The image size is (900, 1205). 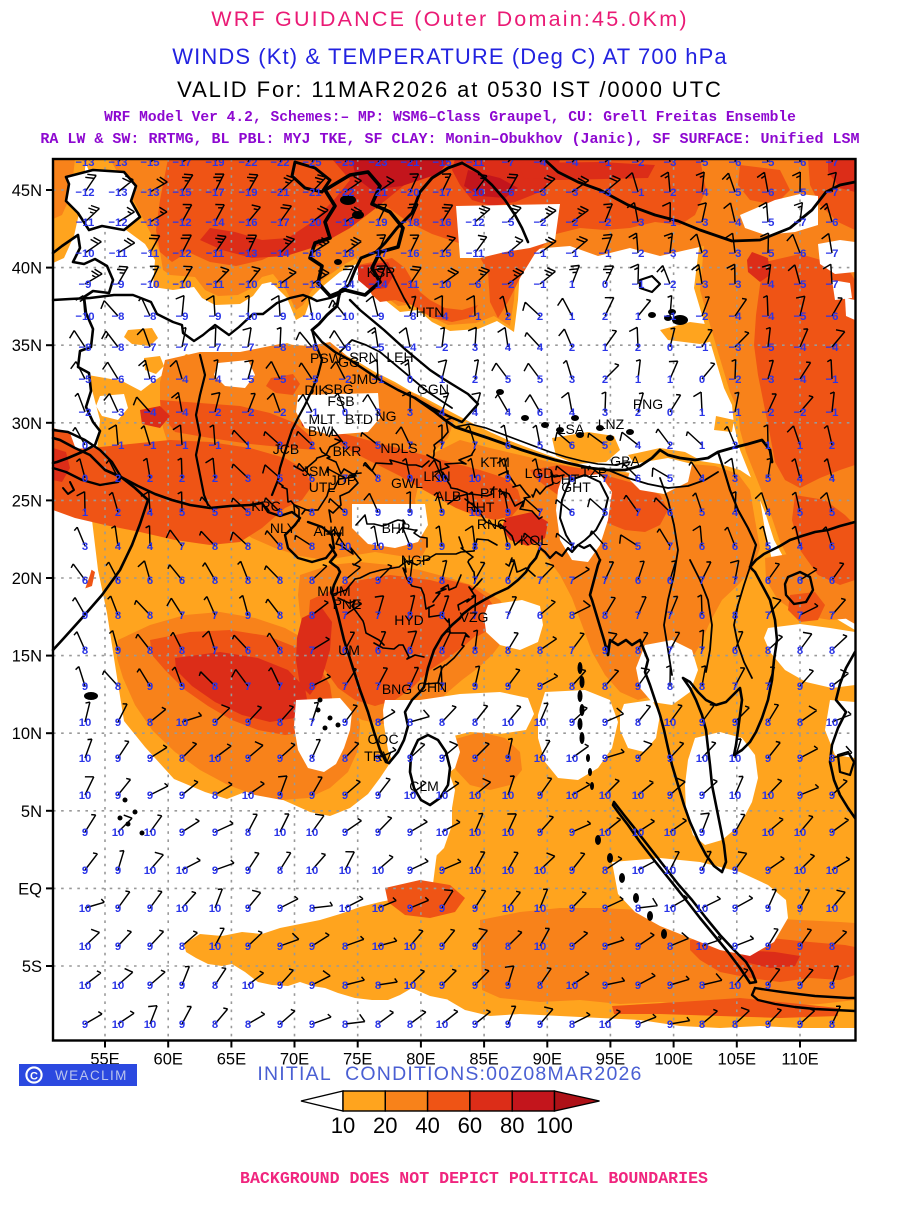 What do you see at coordinates (441, 163) in the screenshot?
I see `svg-text: −15` at bounding box center [441, 163].